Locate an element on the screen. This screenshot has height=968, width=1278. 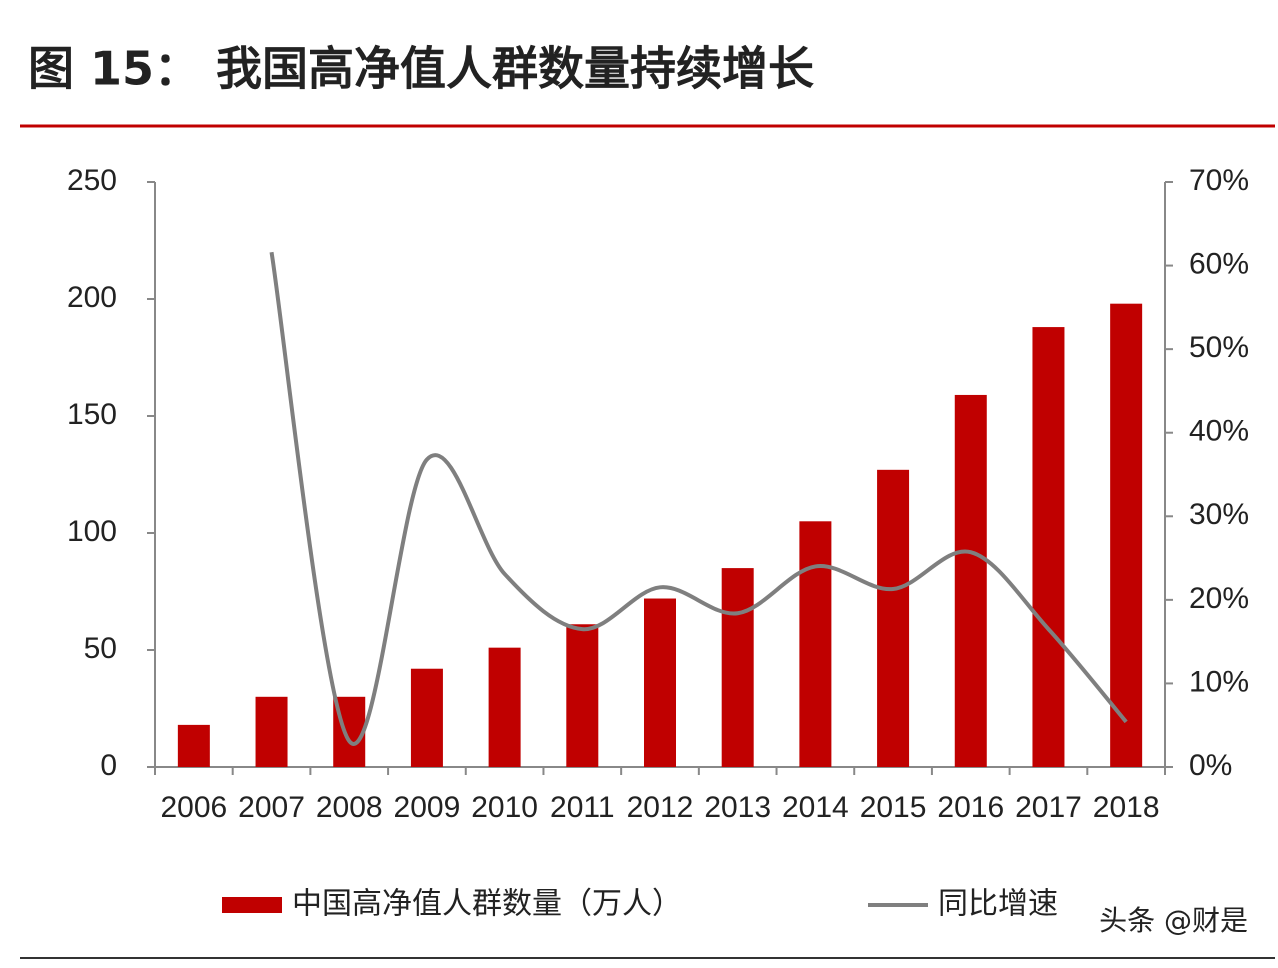
y2-tick-label: 20% is located at coordinates (1219, 598).